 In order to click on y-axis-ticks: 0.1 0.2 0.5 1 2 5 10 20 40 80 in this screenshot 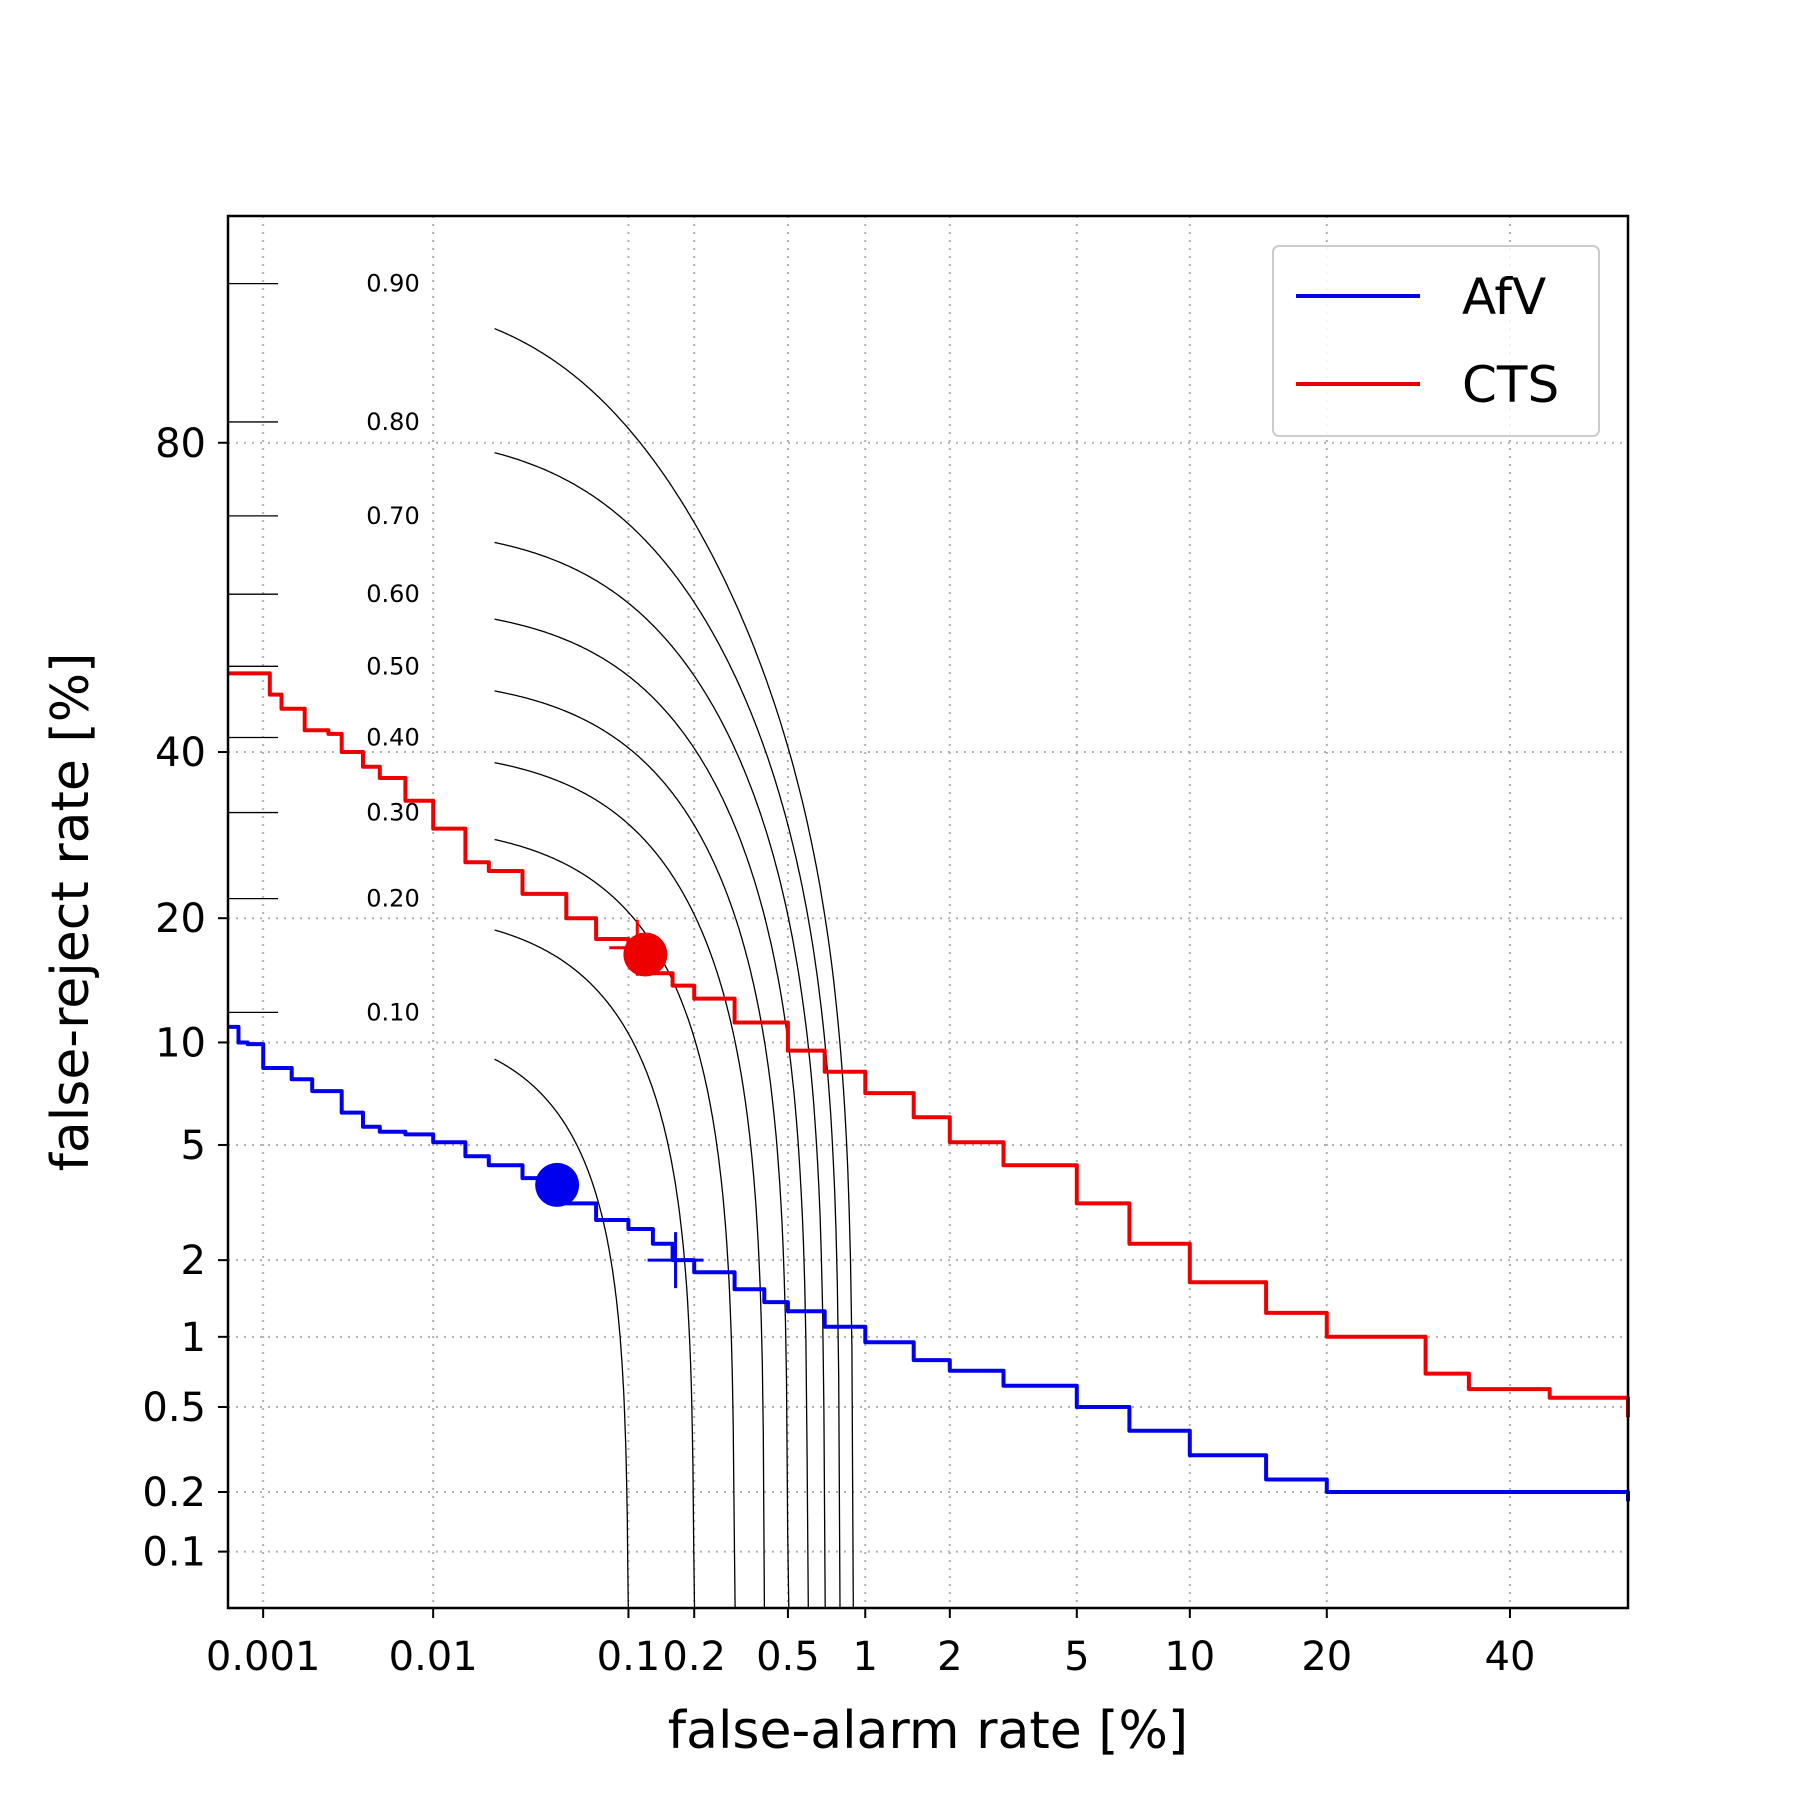, I will do `click(185, 998)`.